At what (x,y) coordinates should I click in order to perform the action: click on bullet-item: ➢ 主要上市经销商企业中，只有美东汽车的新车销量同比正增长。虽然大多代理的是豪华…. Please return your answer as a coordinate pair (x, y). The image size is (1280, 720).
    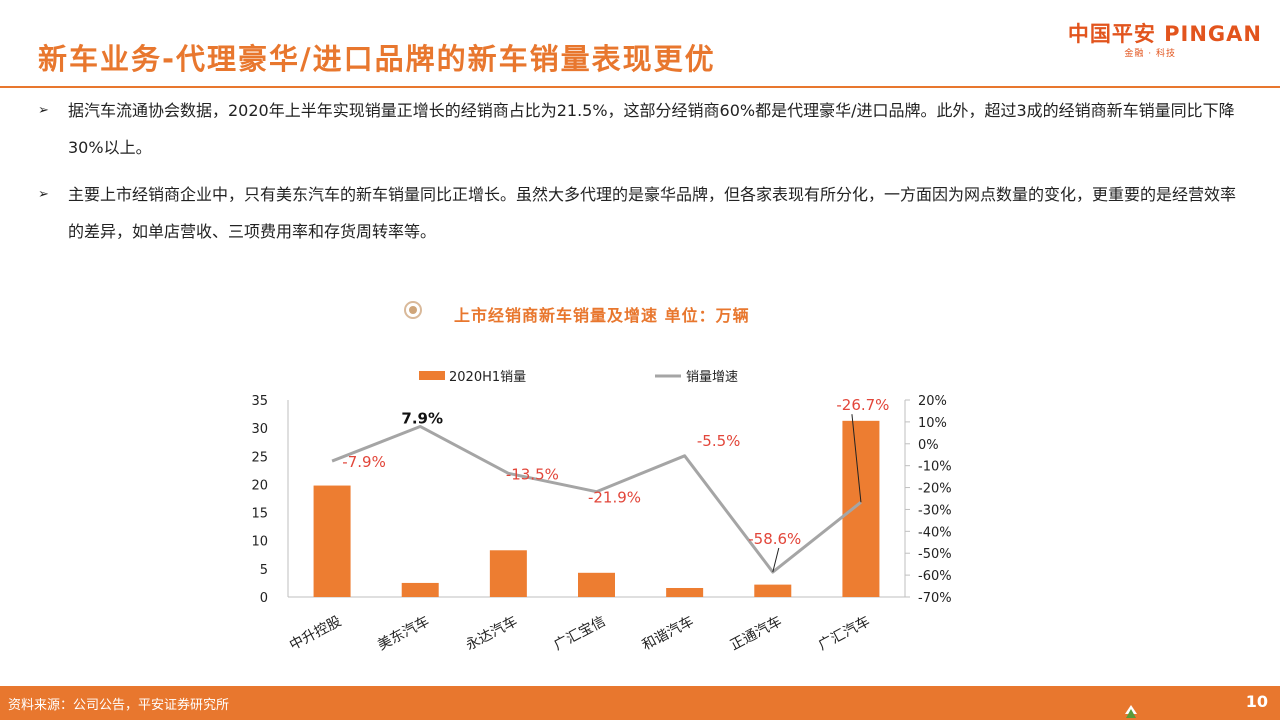
    Looking at the image, I should click on (638, 213).